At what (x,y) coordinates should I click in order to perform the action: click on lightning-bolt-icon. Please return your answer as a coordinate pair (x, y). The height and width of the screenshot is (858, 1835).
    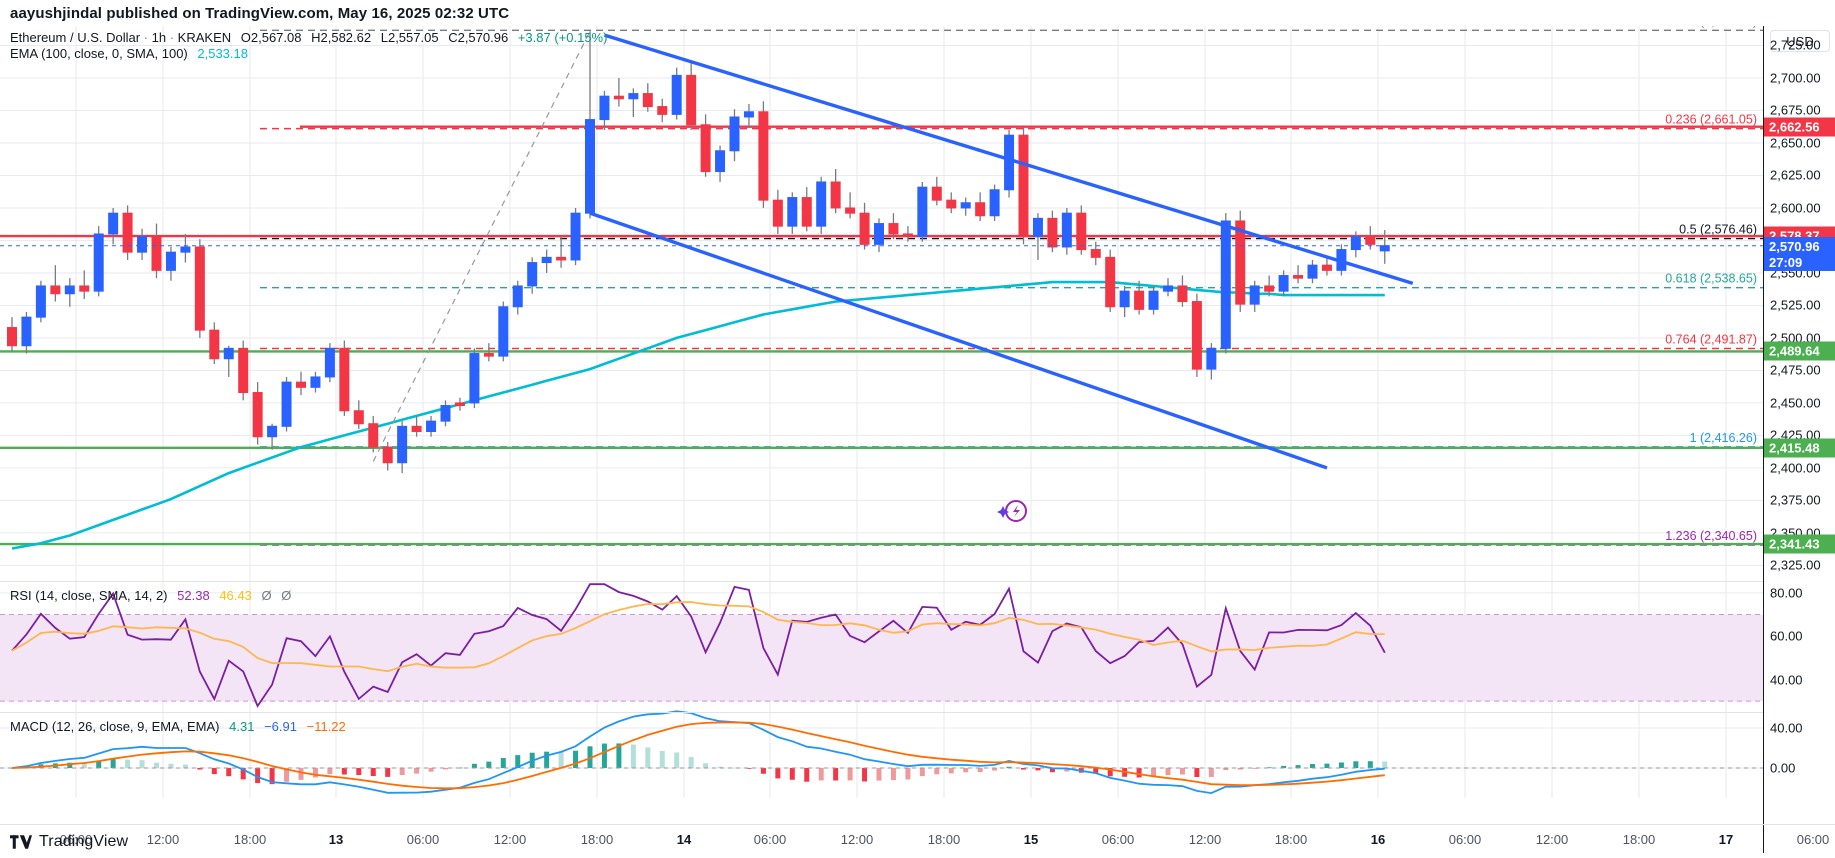
    Looking at the image, I should click on (1012, 511).